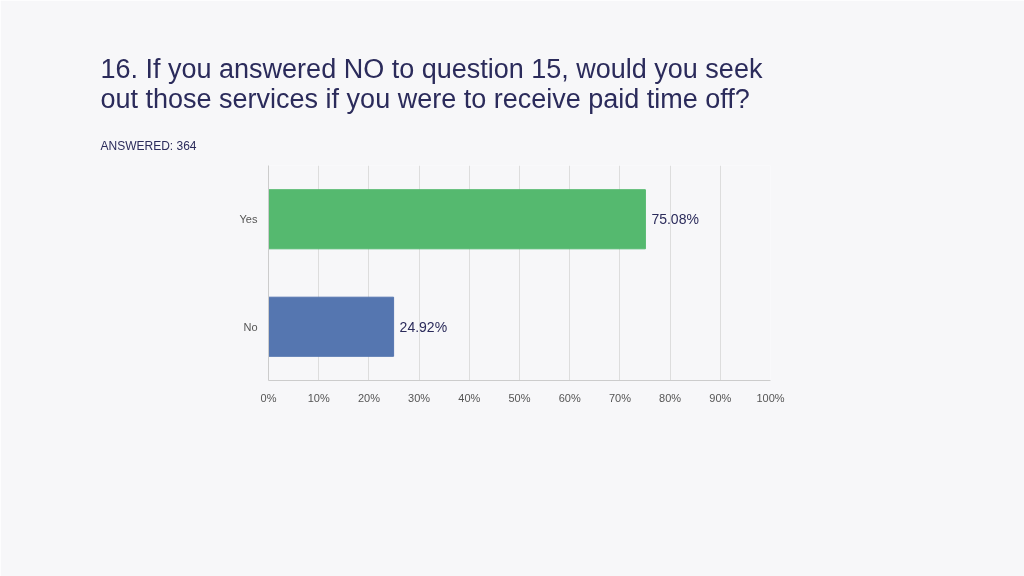 The image size is (1024, 576). Describe the element at coordinates (250, 326) in the screenshot. I see `y-tick-label: No` at that location.